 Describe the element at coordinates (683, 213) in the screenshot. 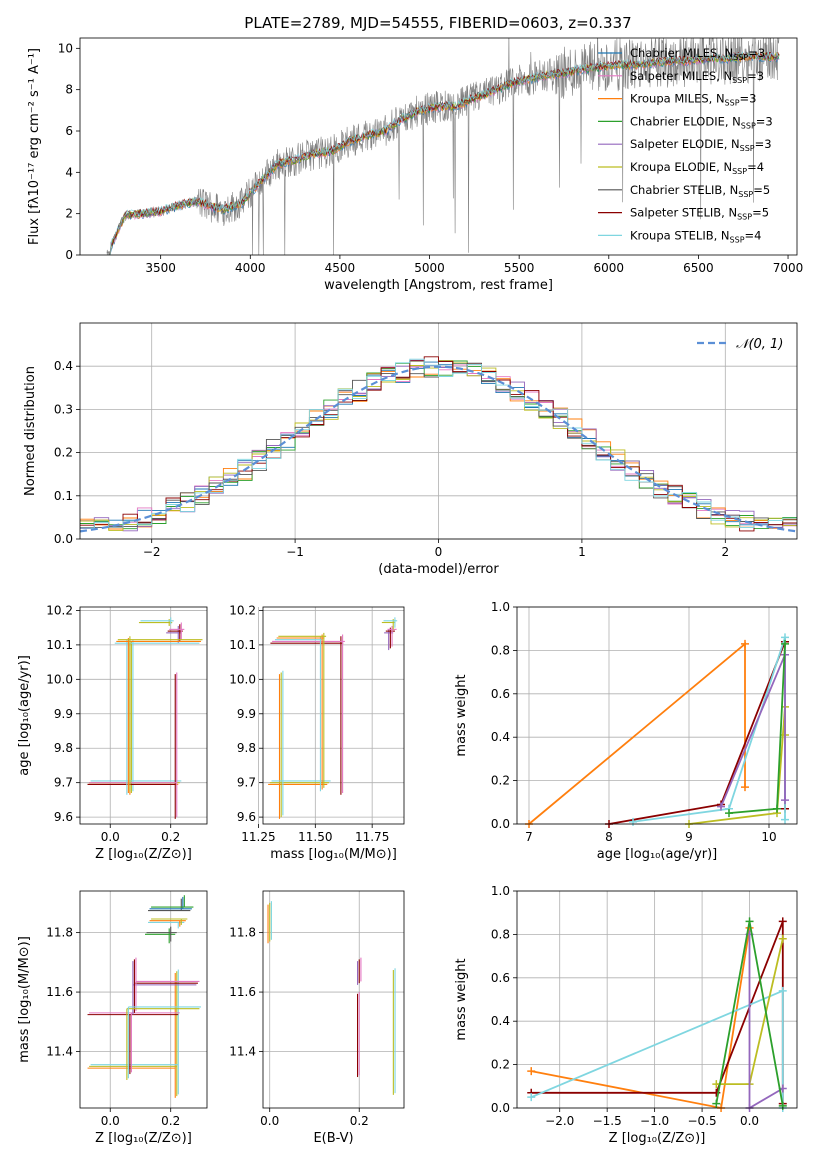

I see `legend-label-text: Salpeter STELIB, N` at that location.